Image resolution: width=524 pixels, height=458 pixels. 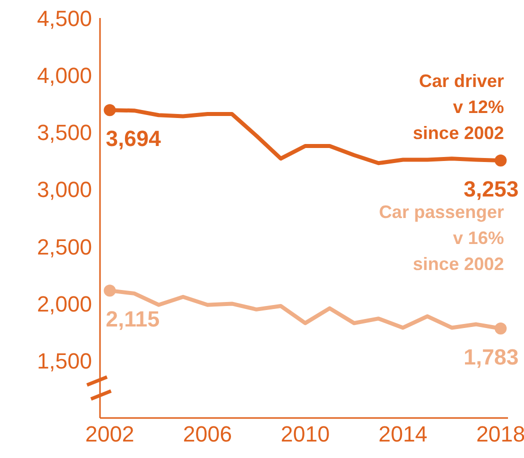 What do you see at coordinates (500, 434) in the screenshot?
I see `x-tick-label: 2018` at bounding box center [500, 434].